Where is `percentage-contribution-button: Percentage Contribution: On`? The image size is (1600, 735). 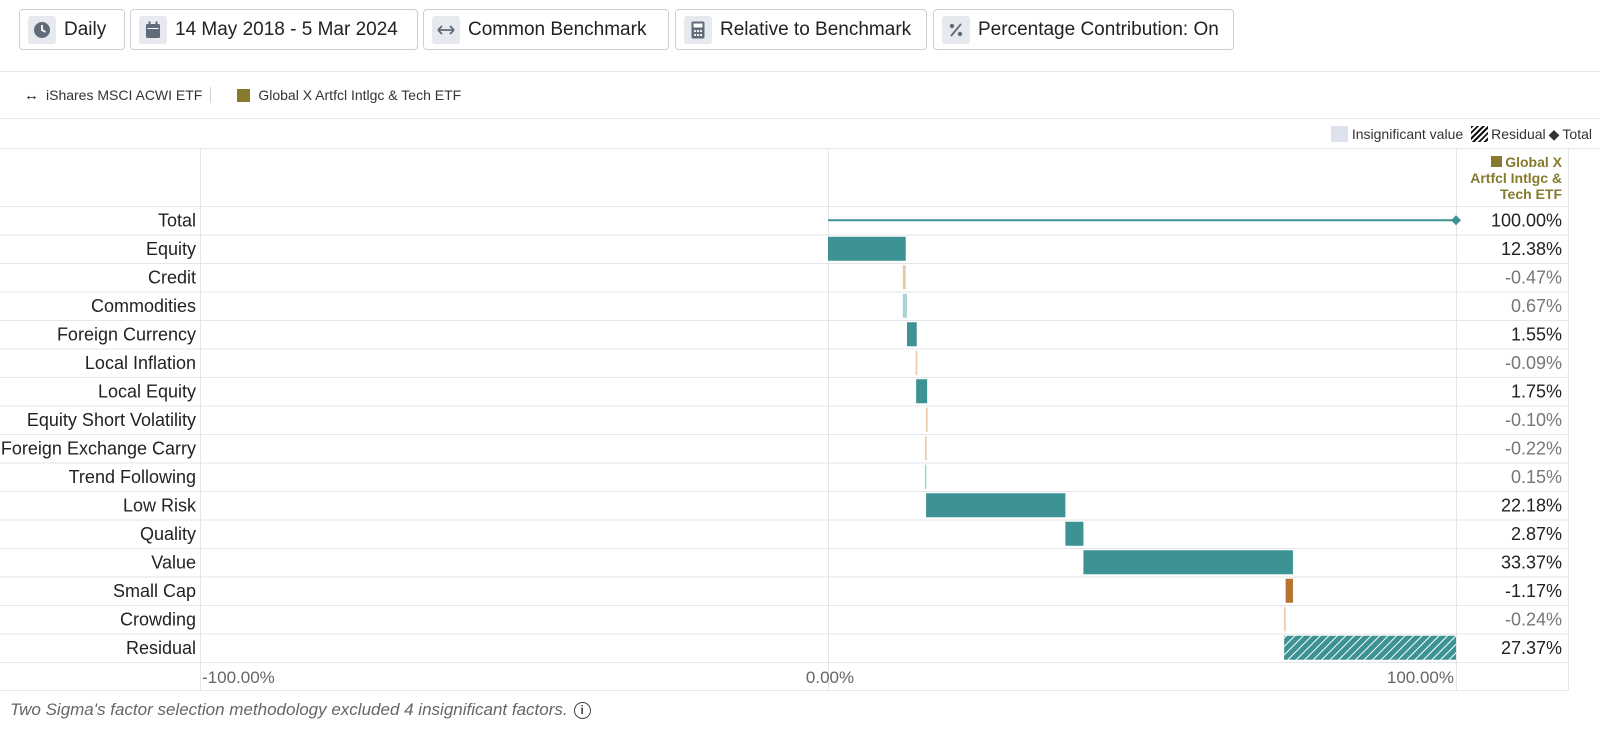 percentage-contribution-button: Percentage Contribution: On is located at coordinates (1083, 29).